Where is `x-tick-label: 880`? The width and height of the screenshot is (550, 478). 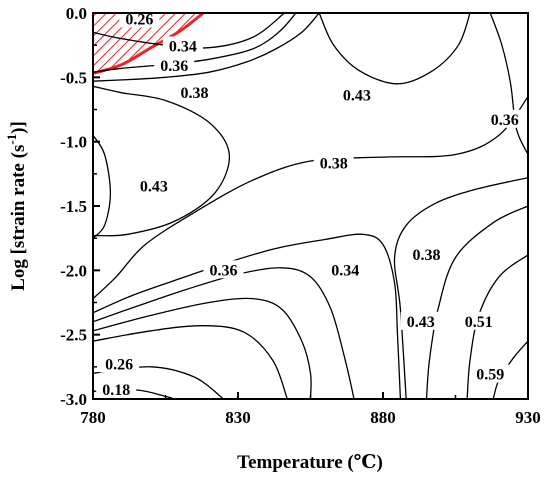 x-tick-label: 880 is located at coordinates (383, 417).